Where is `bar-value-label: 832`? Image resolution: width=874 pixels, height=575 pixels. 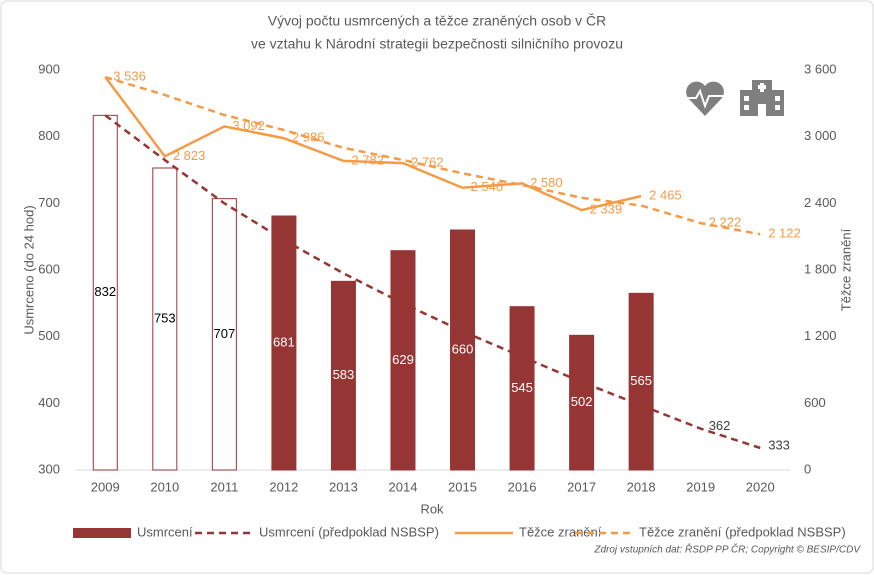 bar-value-label: 832 is located at coordinates (105, 291).